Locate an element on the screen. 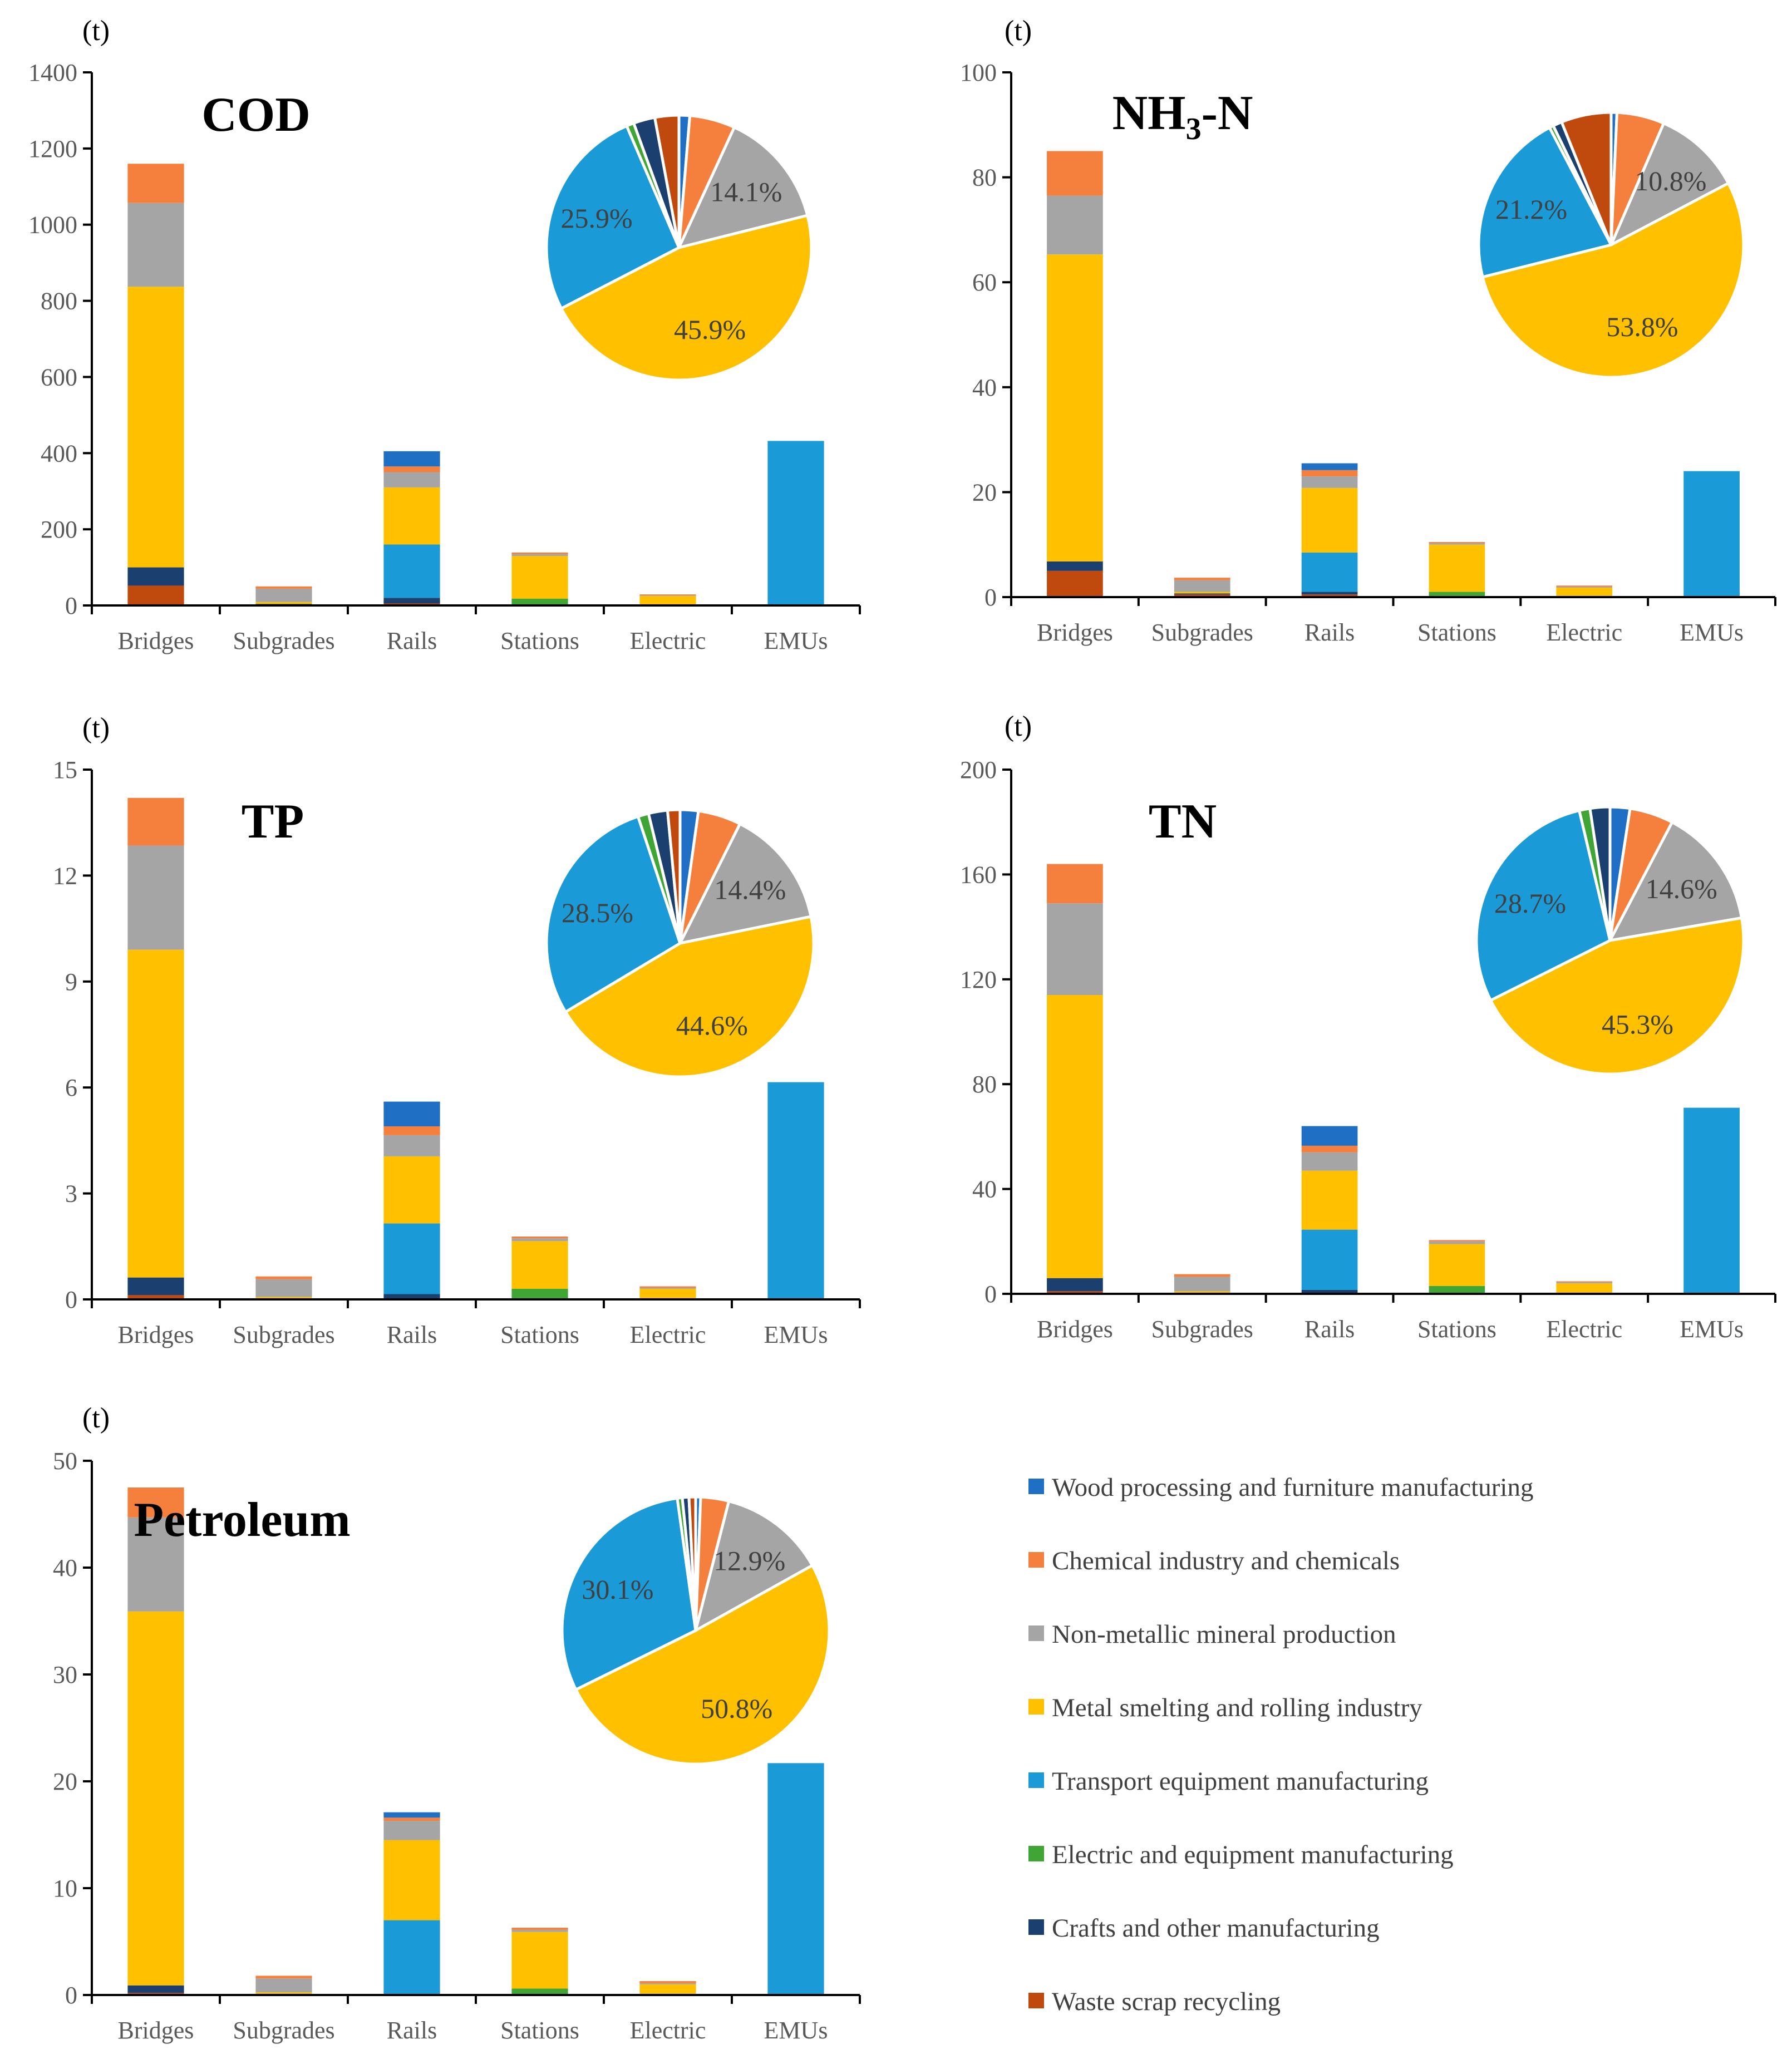 This screenshot has height=2059, width=1792. nh3n-pie-slice-transport is located at coordinates (1545, 202).